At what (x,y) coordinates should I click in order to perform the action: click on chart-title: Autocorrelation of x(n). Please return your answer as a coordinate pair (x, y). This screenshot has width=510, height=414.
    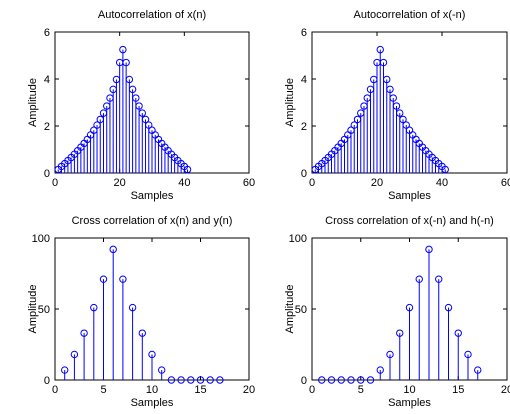
    Looking at the image, I should click on (152, 15).